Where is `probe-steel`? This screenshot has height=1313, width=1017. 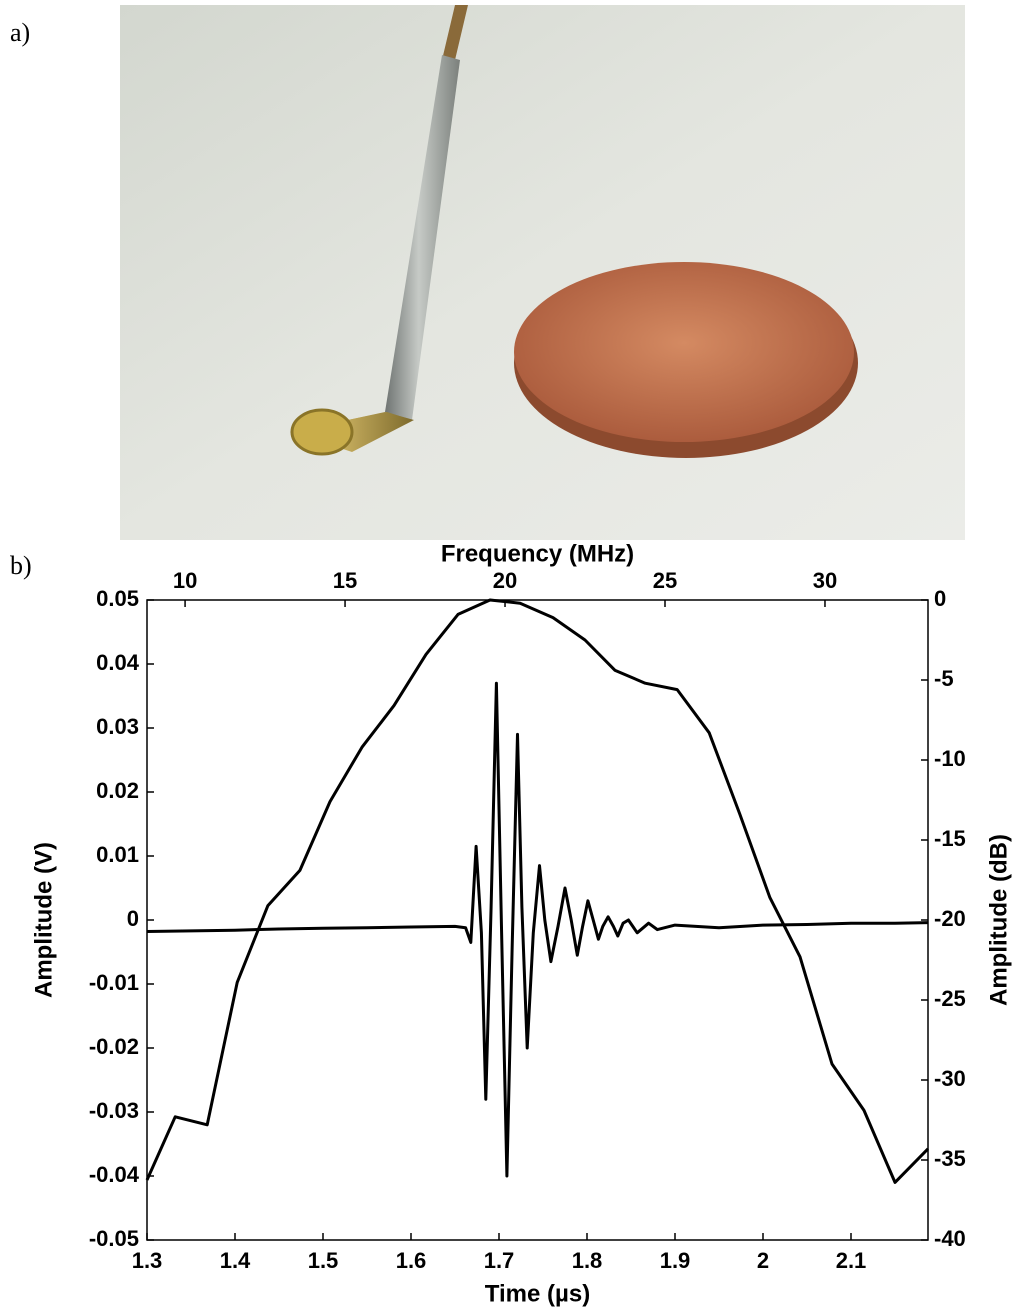
probe-steel is located at coordinates (422, 237).